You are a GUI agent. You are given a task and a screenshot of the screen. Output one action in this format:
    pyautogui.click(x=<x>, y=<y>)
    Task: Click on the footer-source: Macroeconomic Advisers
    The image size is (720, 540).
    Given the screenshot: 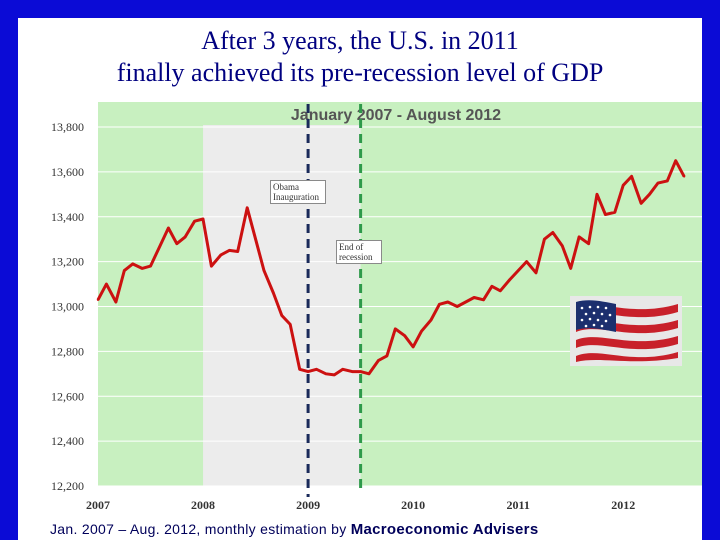 What is the action you would take?
    pyautogui.click(x=444, y=529)
    